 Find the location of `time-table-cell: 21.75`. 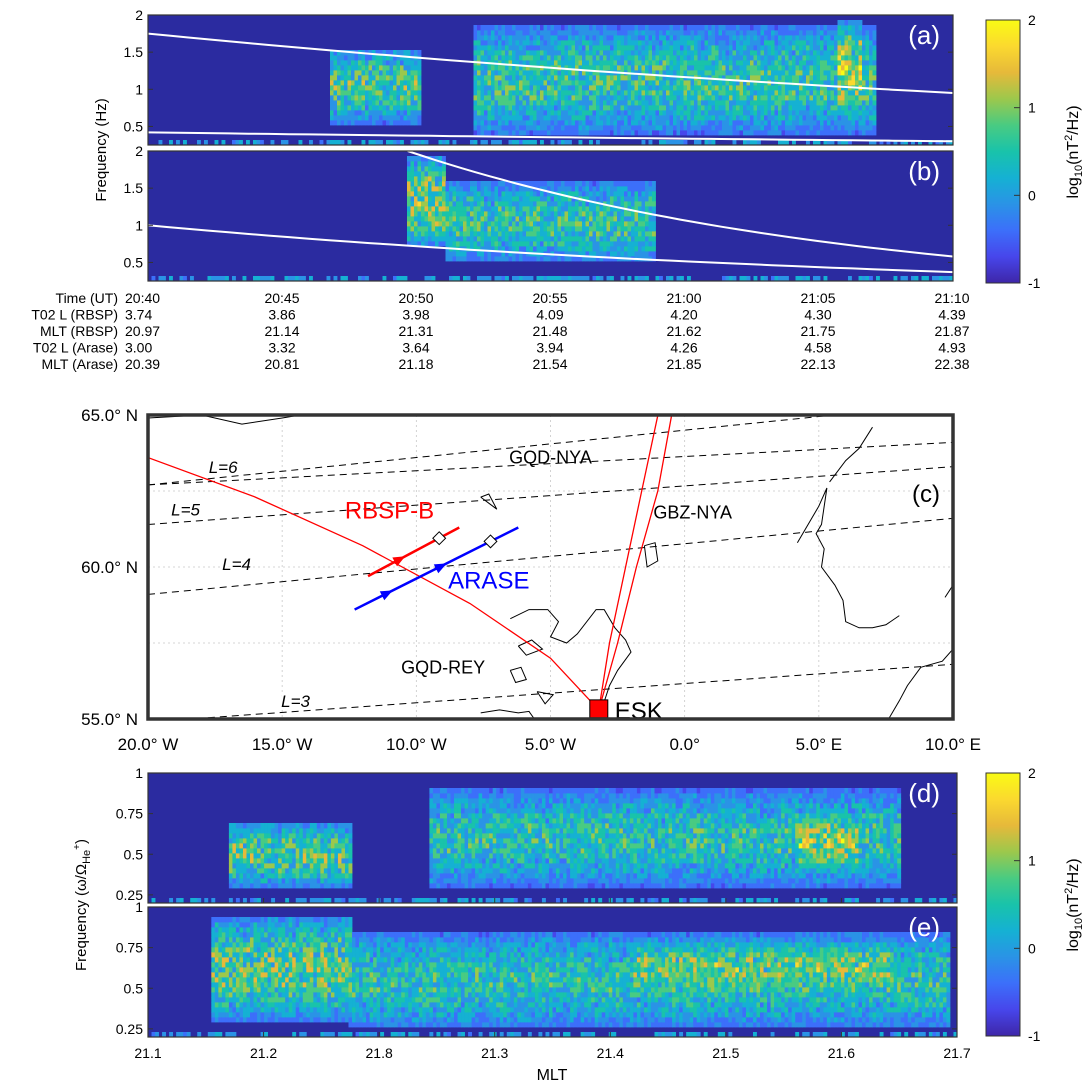

time-table-cell: 21.75 is located at coordinates (817, 331).